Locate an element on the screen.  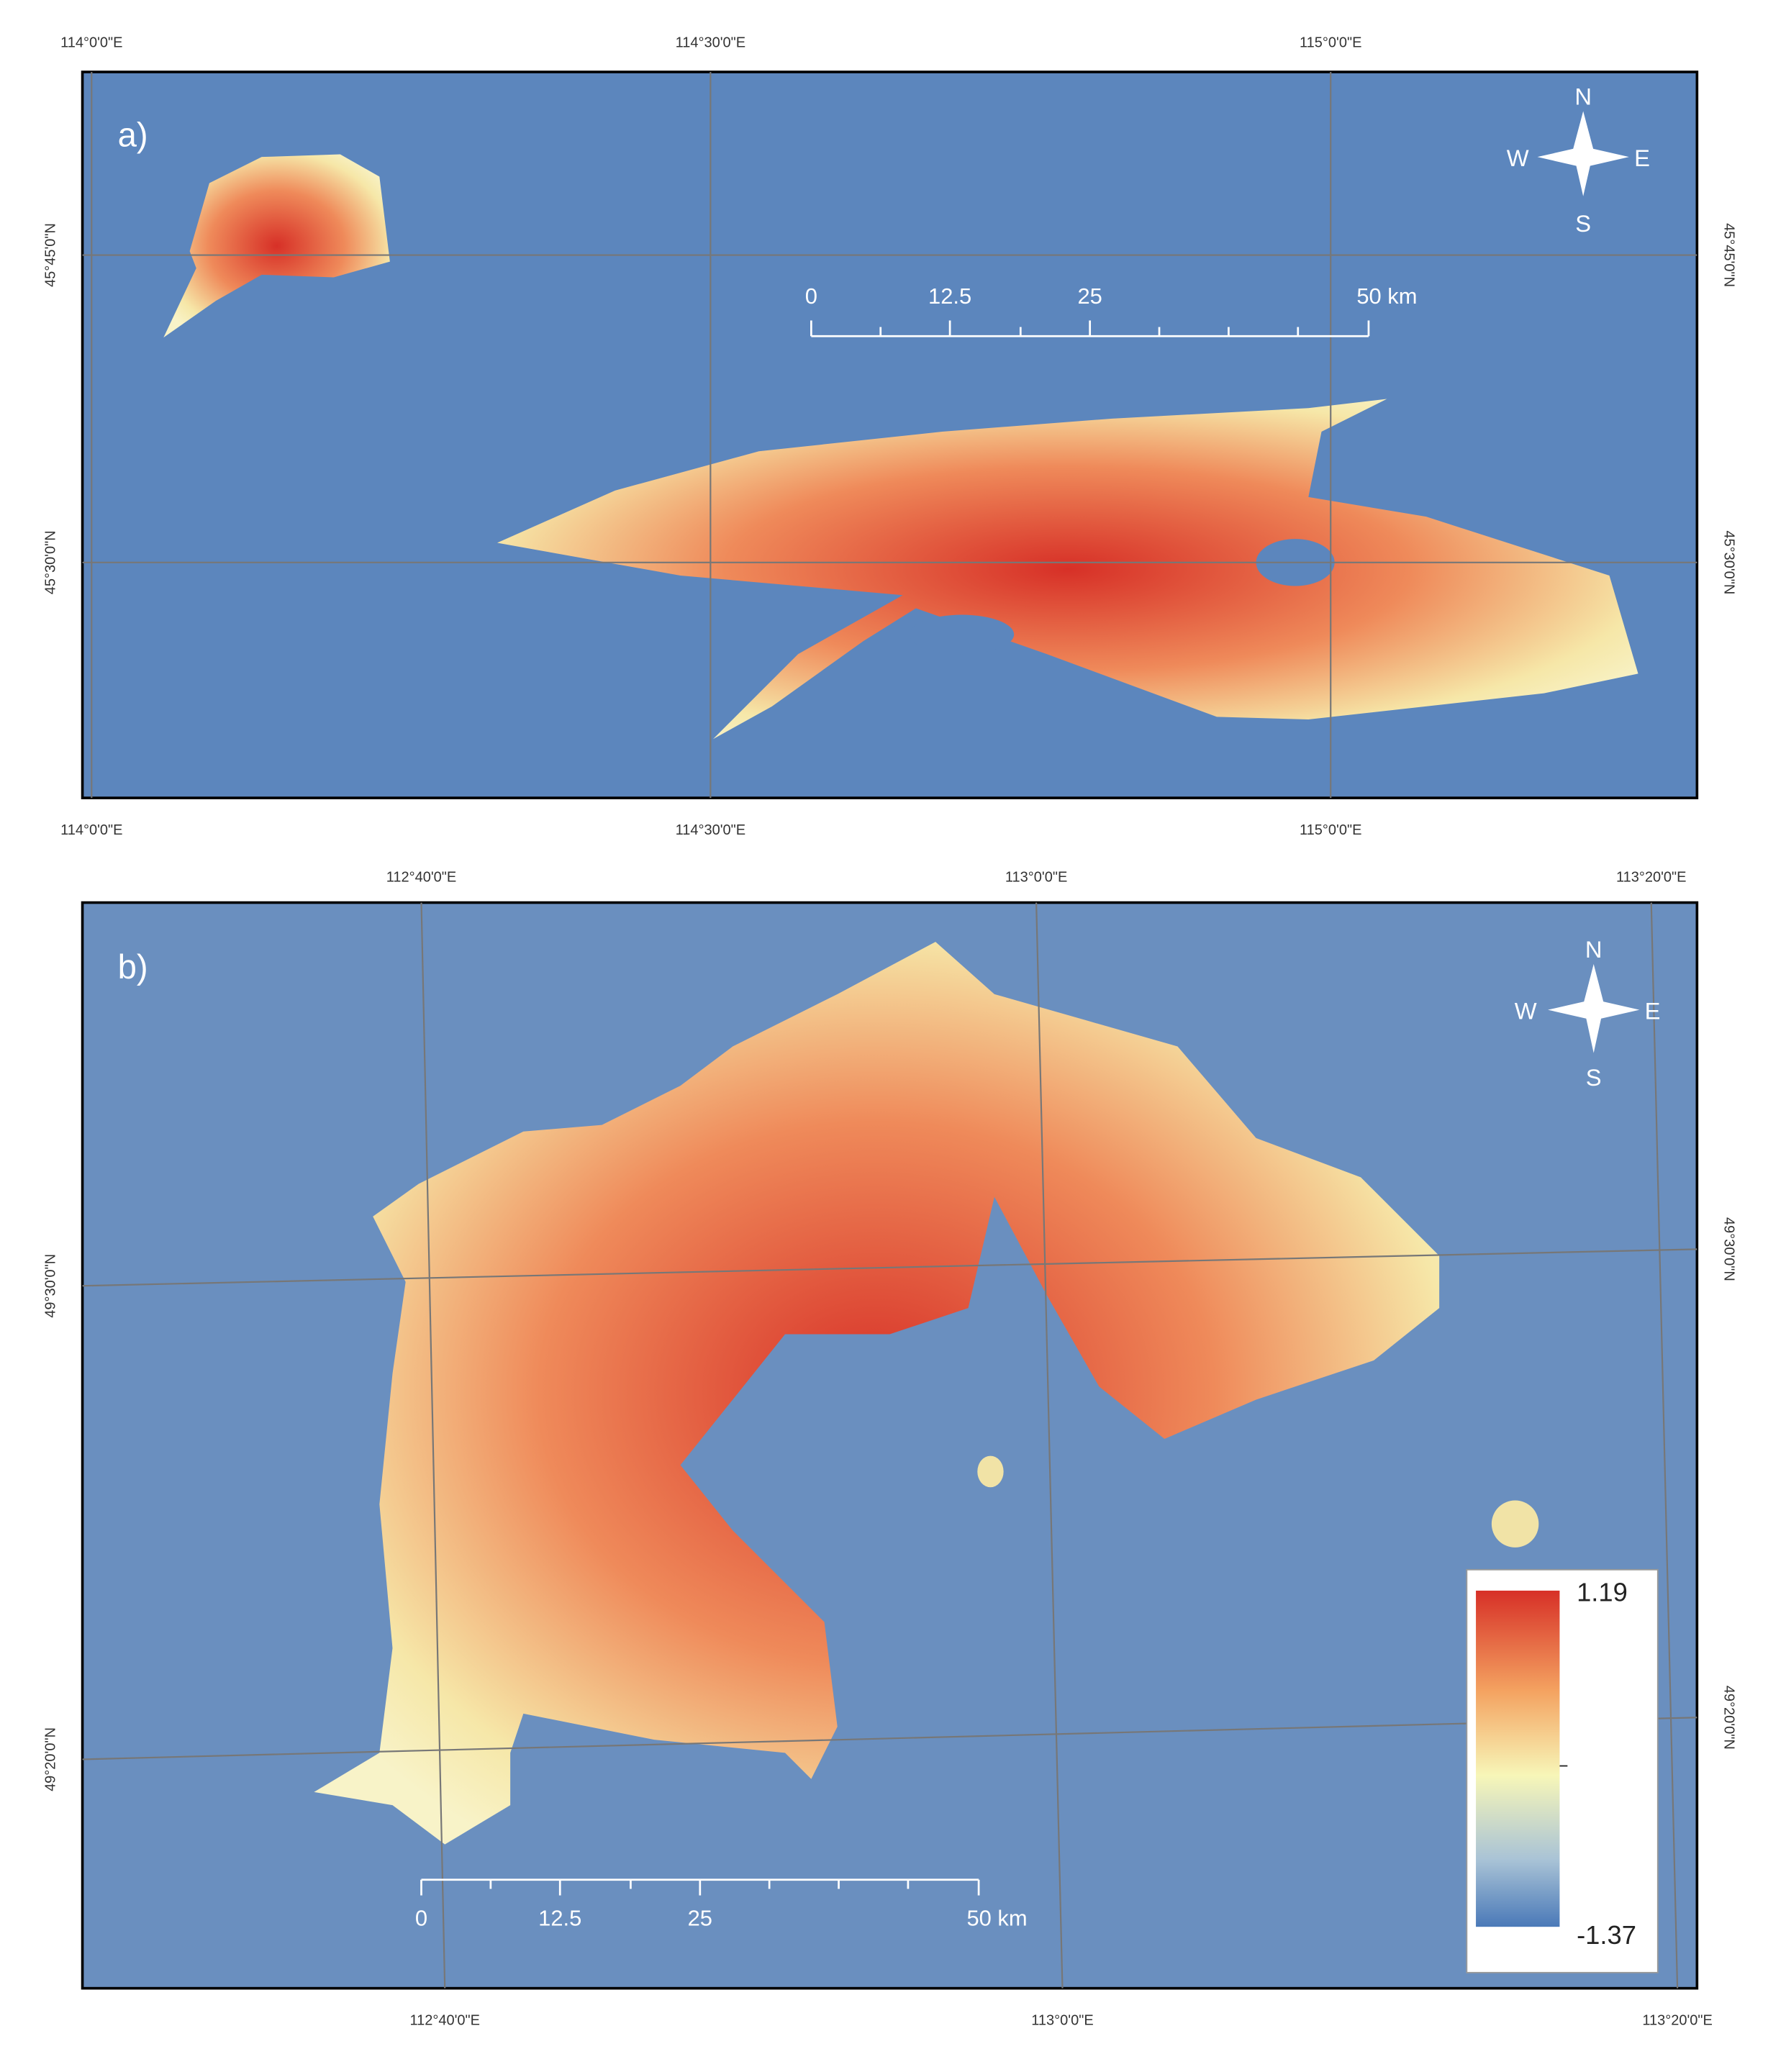
legend-min: -1.37 is located at coordinates (1606, 1935).